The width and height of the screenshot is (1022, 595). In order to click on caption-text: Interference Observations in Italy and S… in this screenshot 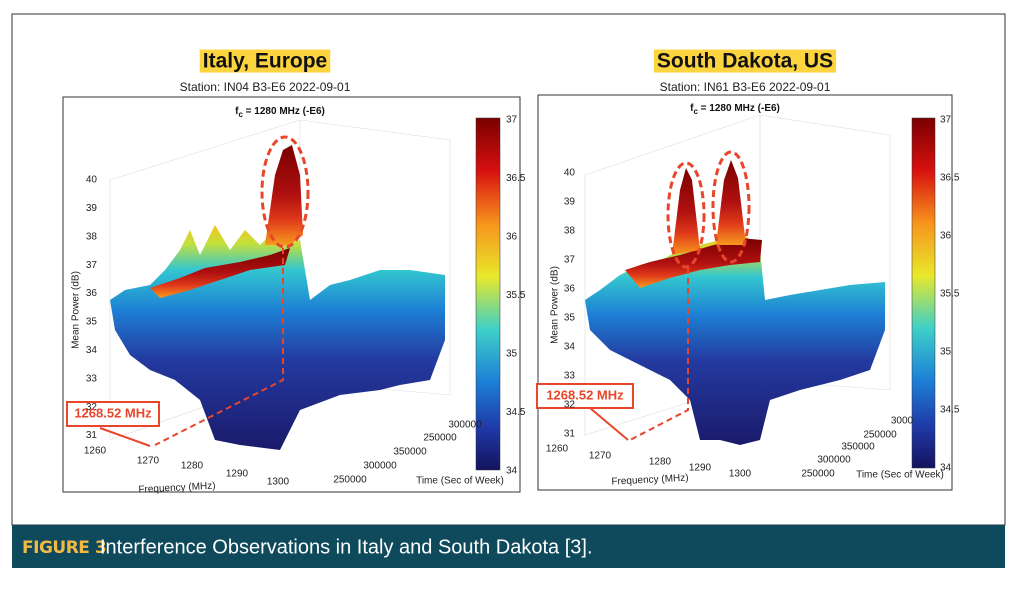, I will do `click(346, 547)`.